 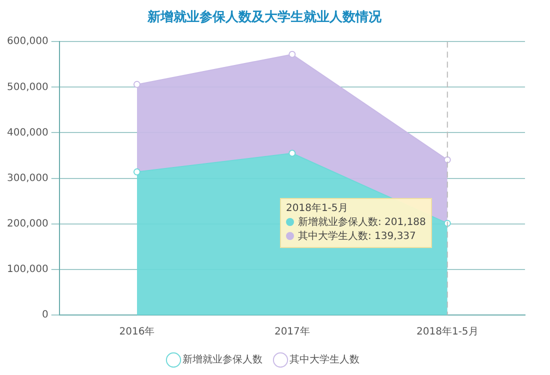 I want to click on y-tick-label: 500,000, so click(x=27, y=87).